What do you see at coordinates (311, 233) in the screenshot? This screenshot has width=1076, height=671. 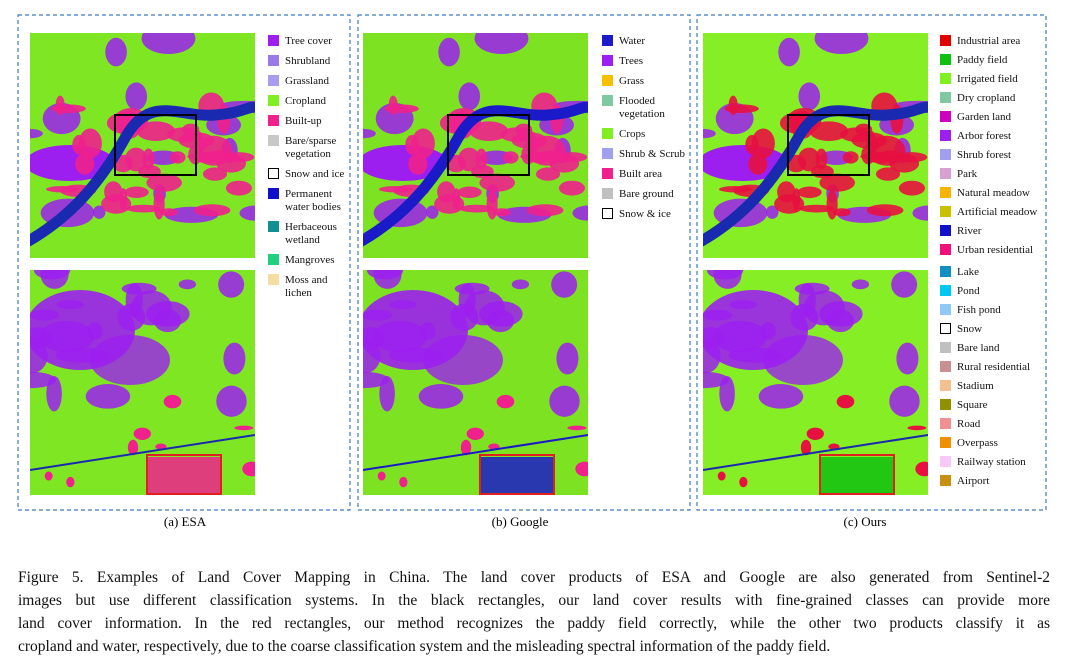 I see `legend-label: Herbaceous wetland` at bounding box center [311, 233].